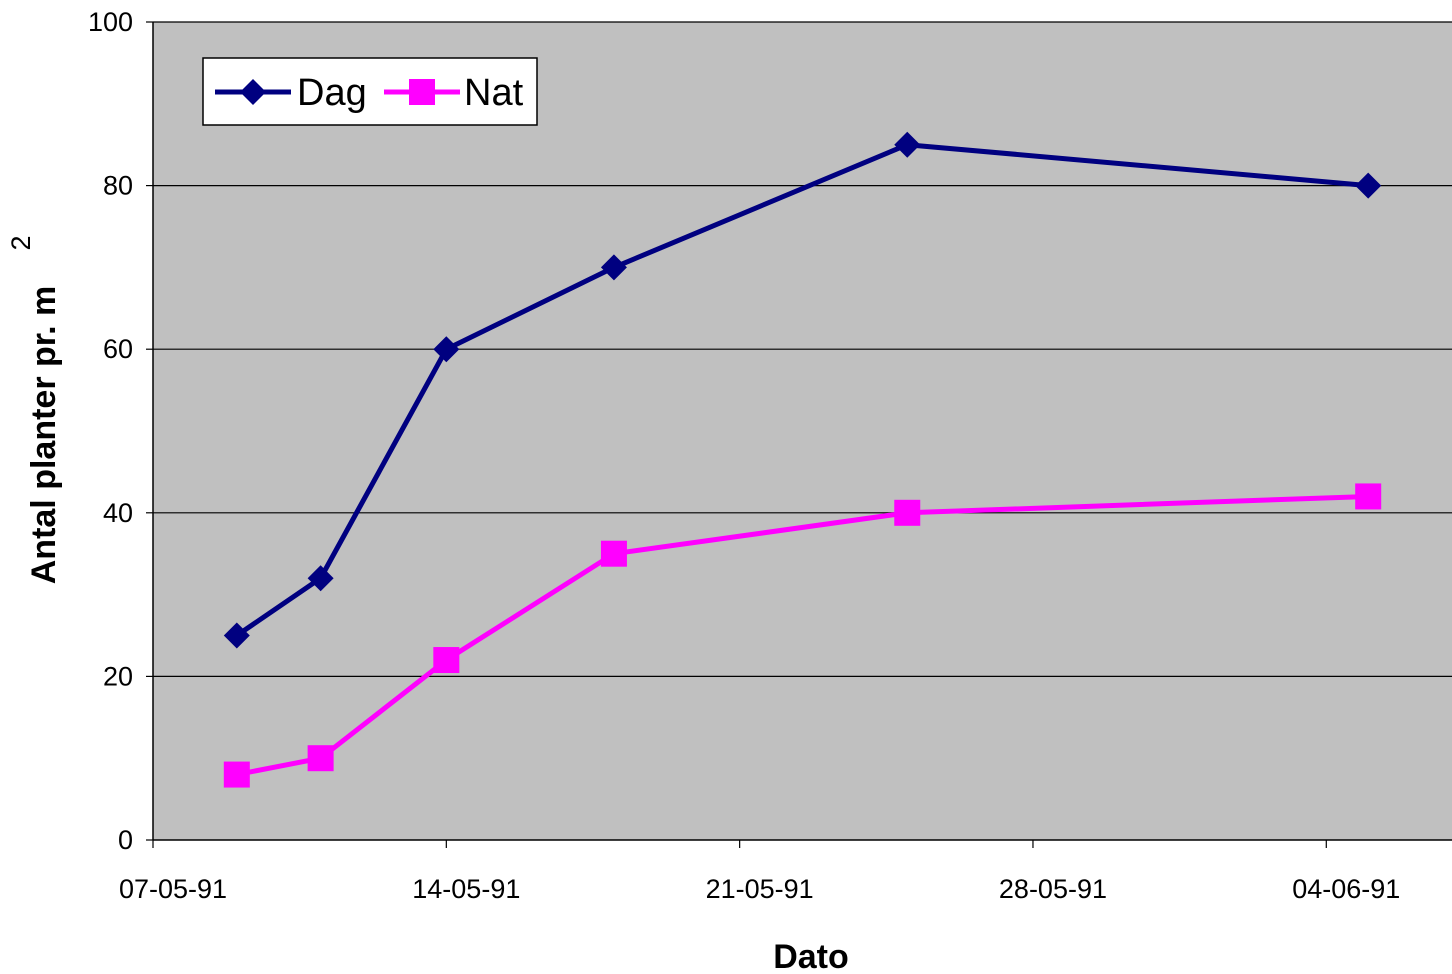 The image size is (1452, 974). What do you see at coordinates (370, 91) in the screenshot?
I see `legend: Dag Nat` at bounding box center [370, 91].